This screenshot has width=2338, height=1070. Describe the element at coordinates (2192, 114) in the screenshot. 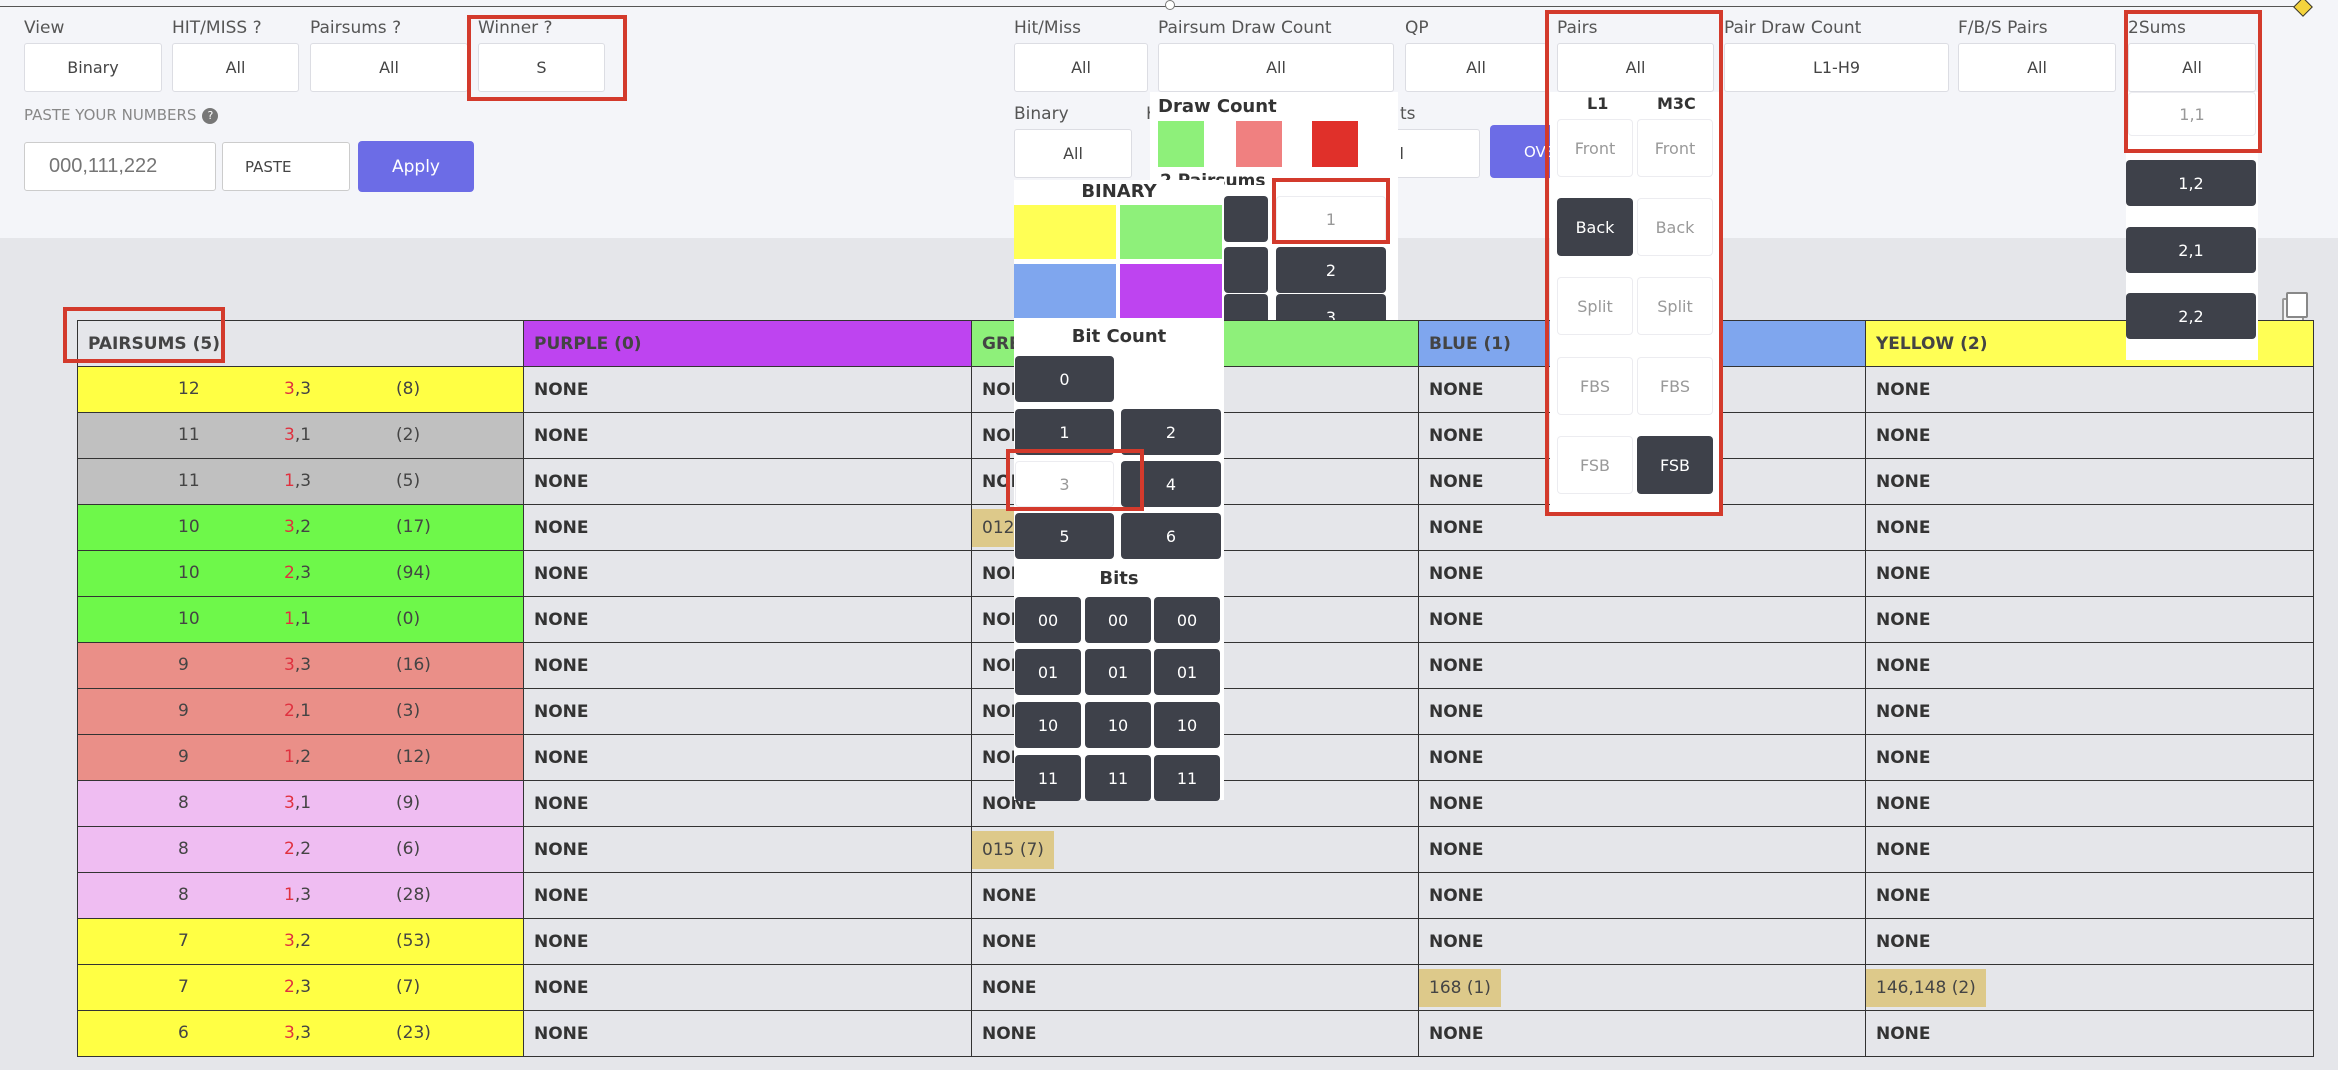

I see `twosums-item-1-1: 1,1` at that location.